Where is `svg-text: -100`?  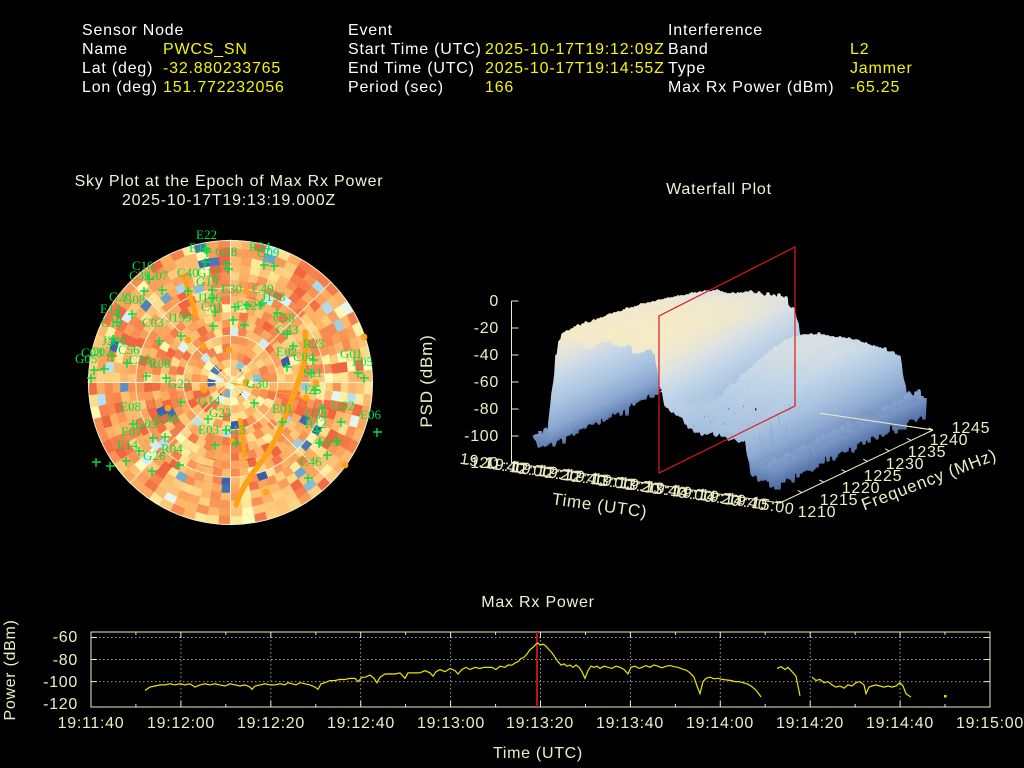 svg-text: -100 is located at coordinates (60, 682).